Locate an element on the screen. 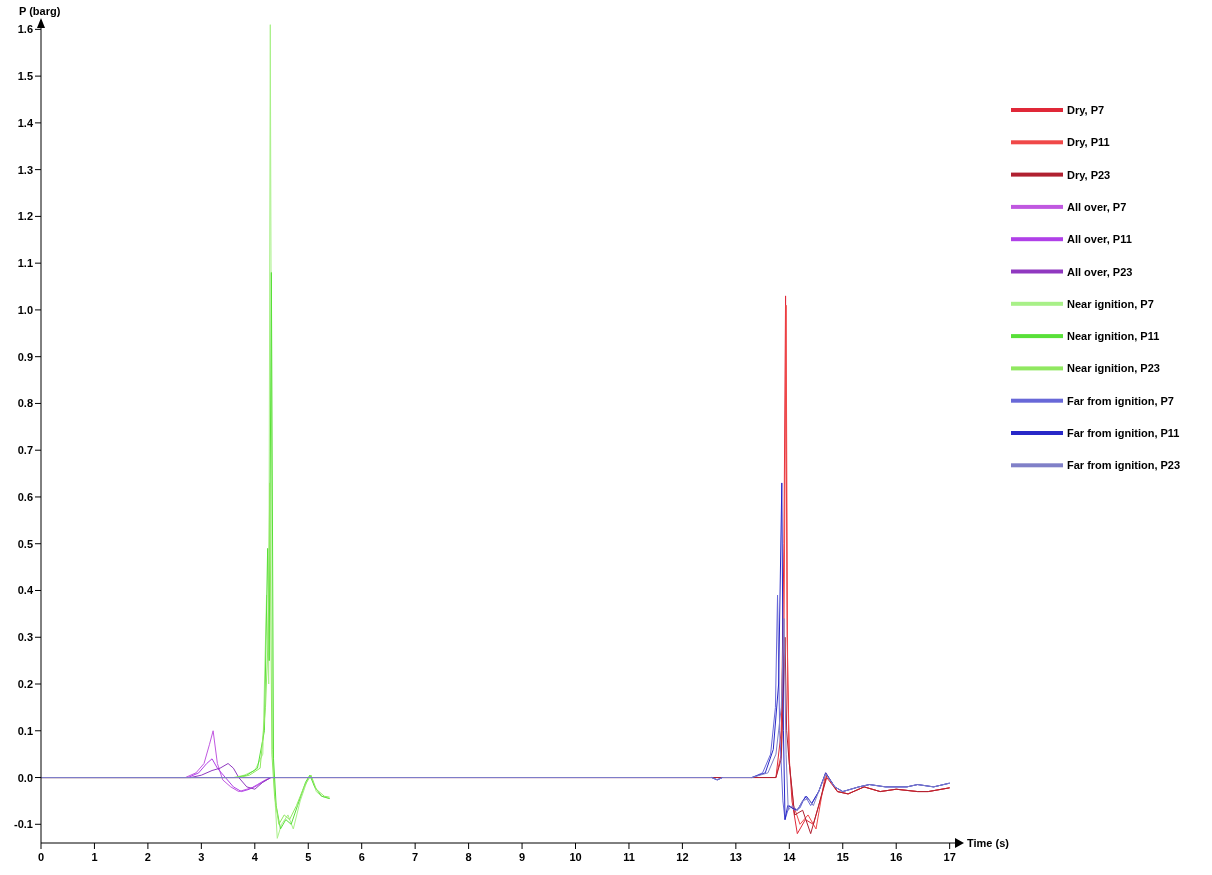 This screenshot has width=1212, height=875. legend-label: Dry, P23 is located at coordinates (1089, 174).